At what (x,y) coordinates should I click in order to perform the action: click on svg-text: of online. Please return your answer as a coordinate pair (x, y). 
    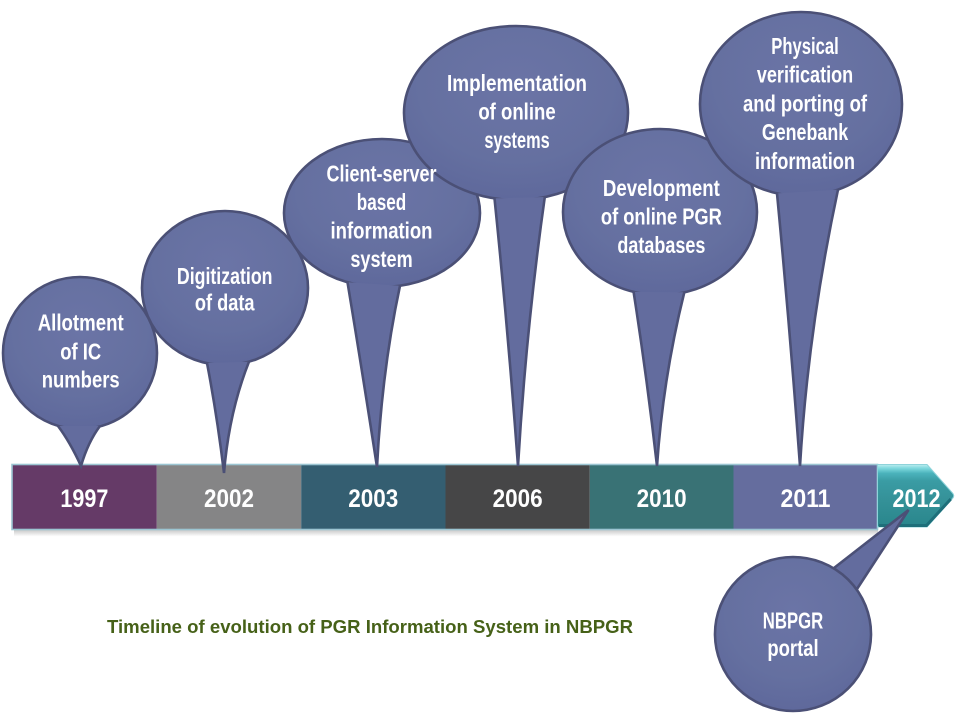
    Looking at the image, I should click on (516, 112).